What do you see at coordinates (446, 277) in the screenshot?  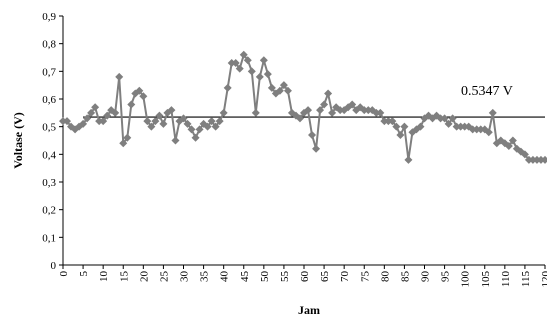 I see `x-tick-label: 95` at bounding box center [446, 277].